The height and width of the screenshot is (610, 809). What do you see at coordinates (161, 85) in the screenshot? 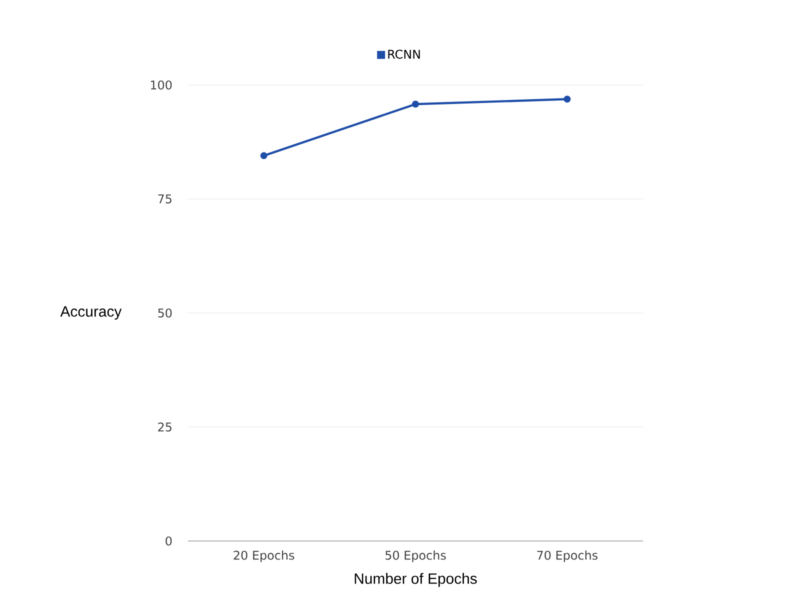
I see `y-tick-label: 100` at bounding box center [161, 85].